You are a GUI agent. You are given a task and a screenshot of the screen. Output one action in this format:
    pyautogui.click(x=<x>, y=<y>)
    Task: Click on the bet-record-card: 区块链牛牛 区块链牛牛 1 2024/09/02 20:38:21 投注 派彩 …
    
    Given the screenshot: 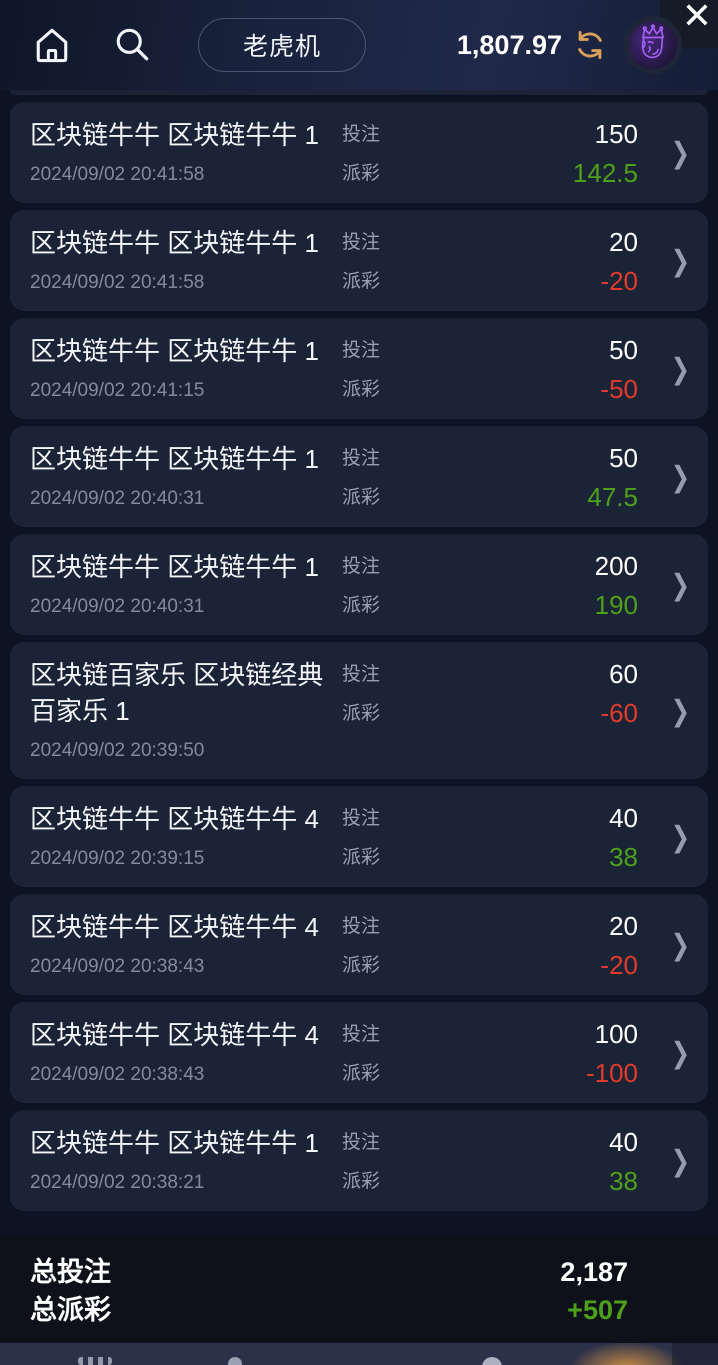 What is the action you would take?
    pyautogui.click(x=359, y=1160)
    